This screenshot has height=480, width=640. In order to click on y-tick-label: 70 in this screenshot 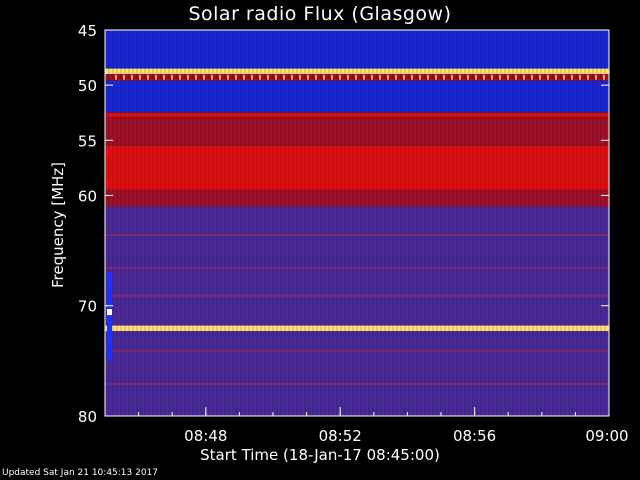, I will do `click(87, 307)`.